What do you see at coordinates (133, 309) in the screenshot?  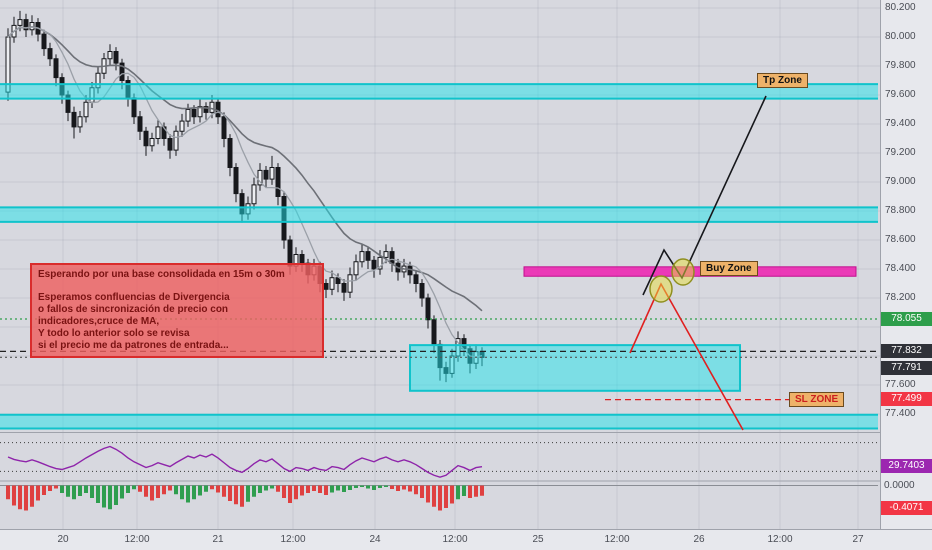 I see `note-line: o fallos de sincronización de precio con` at bounding box center [133, 309].